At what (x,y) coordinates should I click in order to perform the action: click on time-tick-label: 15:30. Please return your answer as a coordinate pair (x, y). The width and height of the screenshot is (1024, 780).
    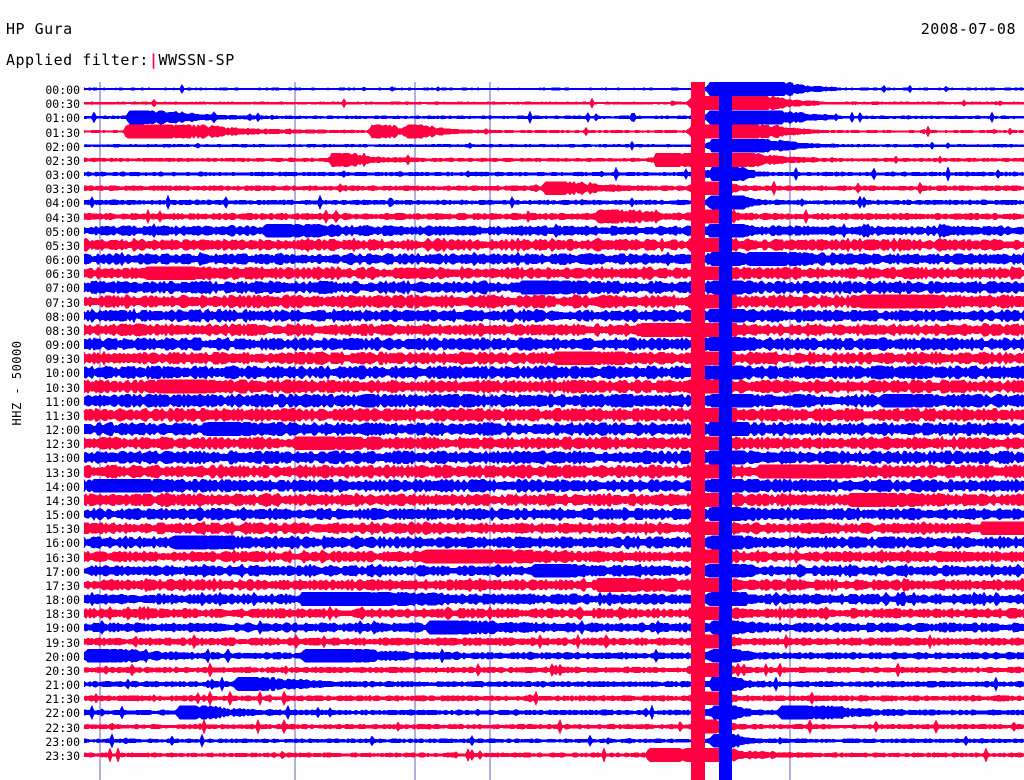
    Looking at the image, I should click on (62, 529).